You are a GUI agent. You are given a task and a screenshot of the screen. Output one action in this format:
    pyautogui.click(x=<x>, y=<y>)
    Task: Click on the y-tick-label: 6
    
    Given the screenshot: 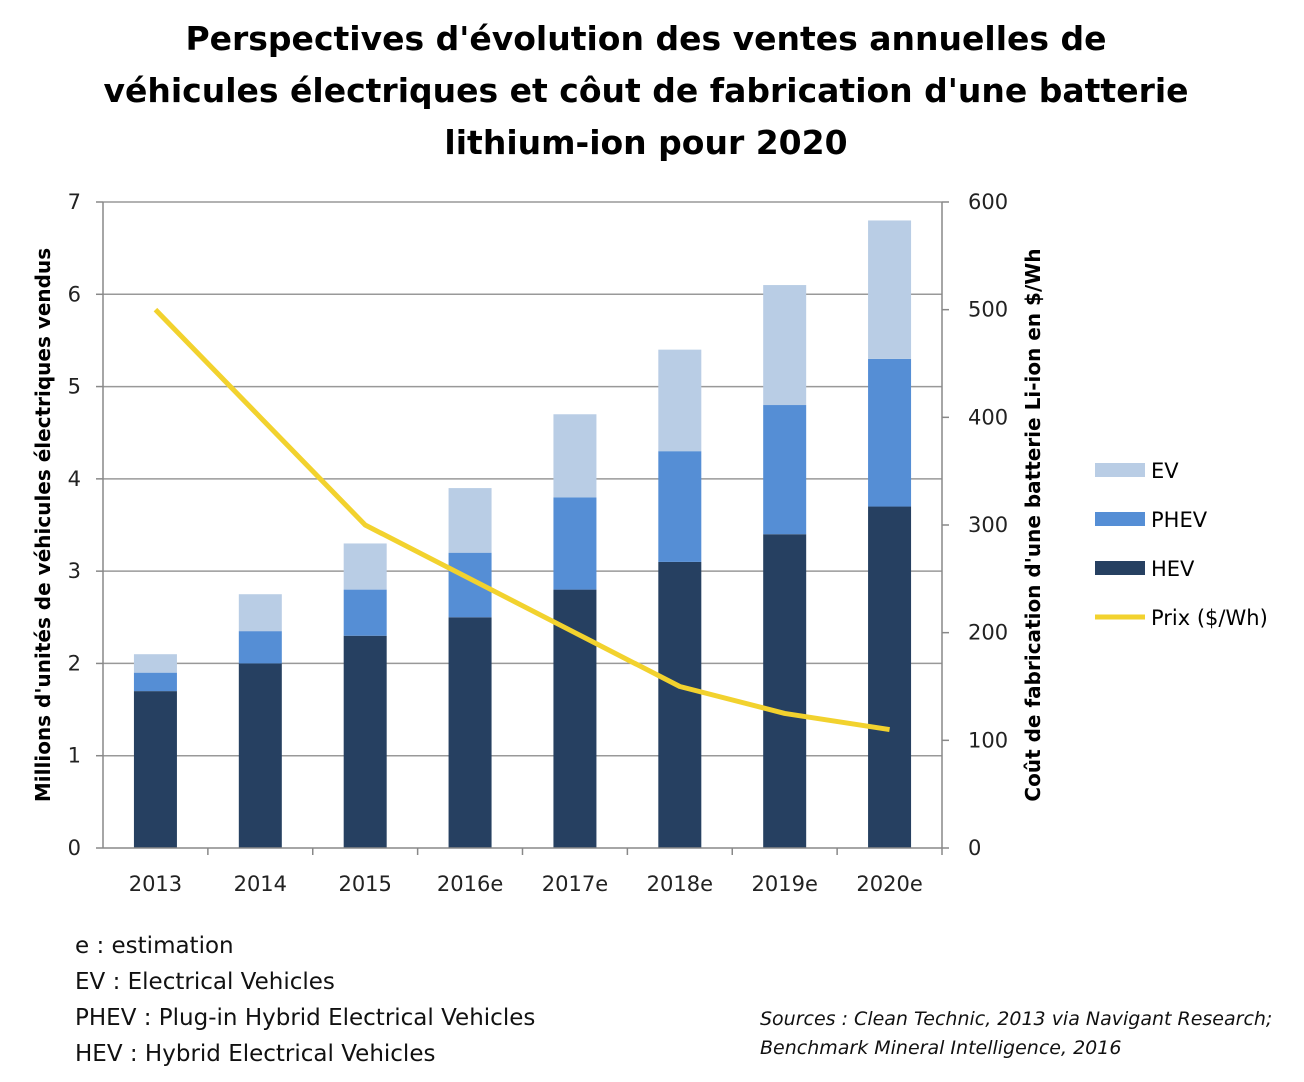 What is the action you would take?
    pyautogui.click(x=74, y=294)
    